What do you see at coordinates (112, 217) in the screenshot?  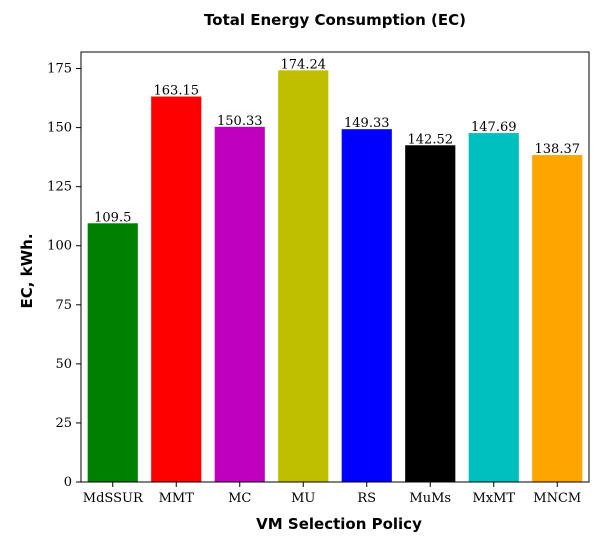 I see `data-label: 109.5` at bounding box center [112, 217].